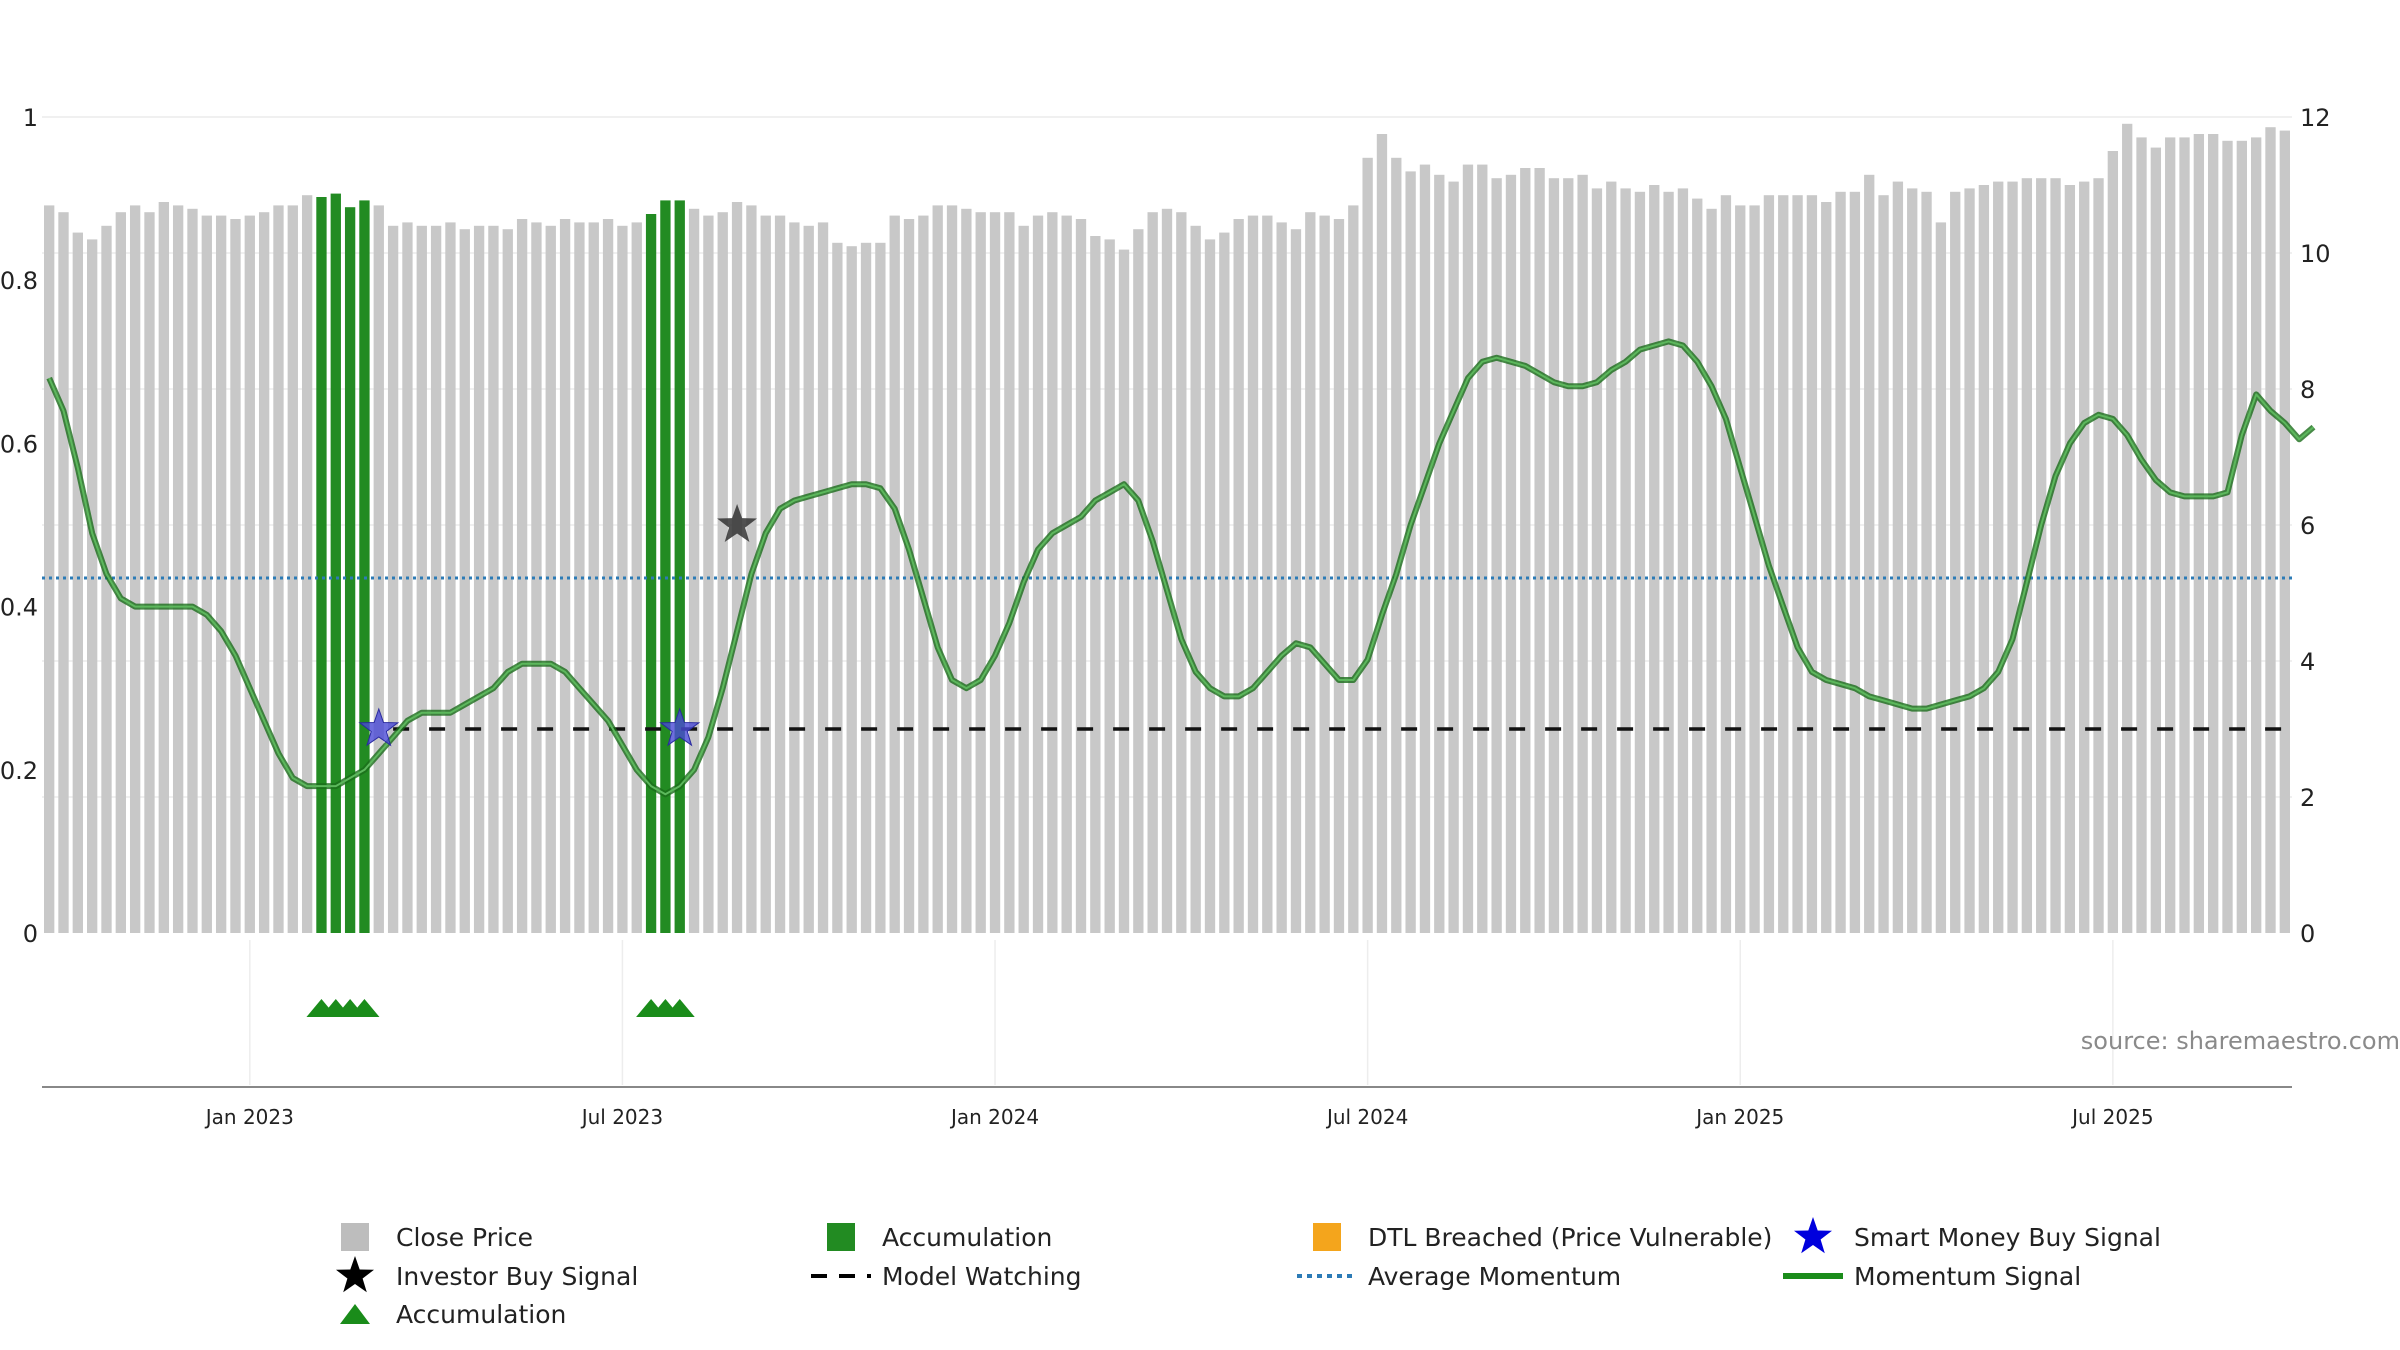  What do you see at coordinates (841, 1237) in the screenshot?
I see `legend-swatch` at bounding box center [841, 1237].